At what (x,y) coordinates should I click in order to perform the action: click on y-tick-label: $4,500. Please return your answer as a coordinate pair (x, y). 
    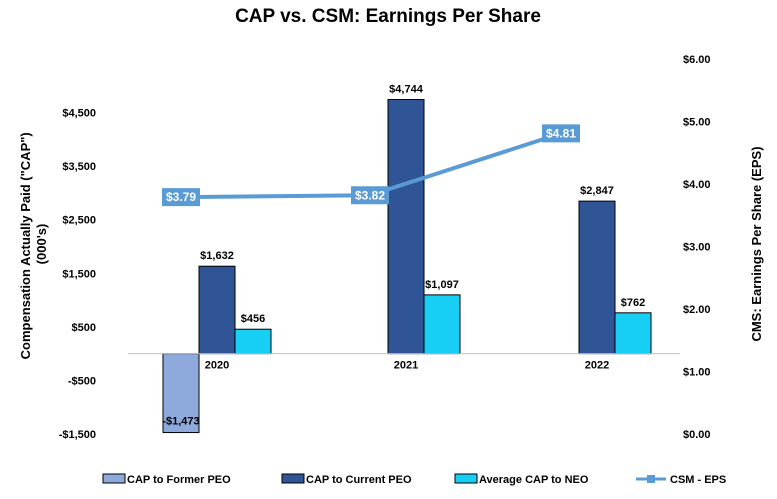
    Looking at the image, I should click on (79, 114).